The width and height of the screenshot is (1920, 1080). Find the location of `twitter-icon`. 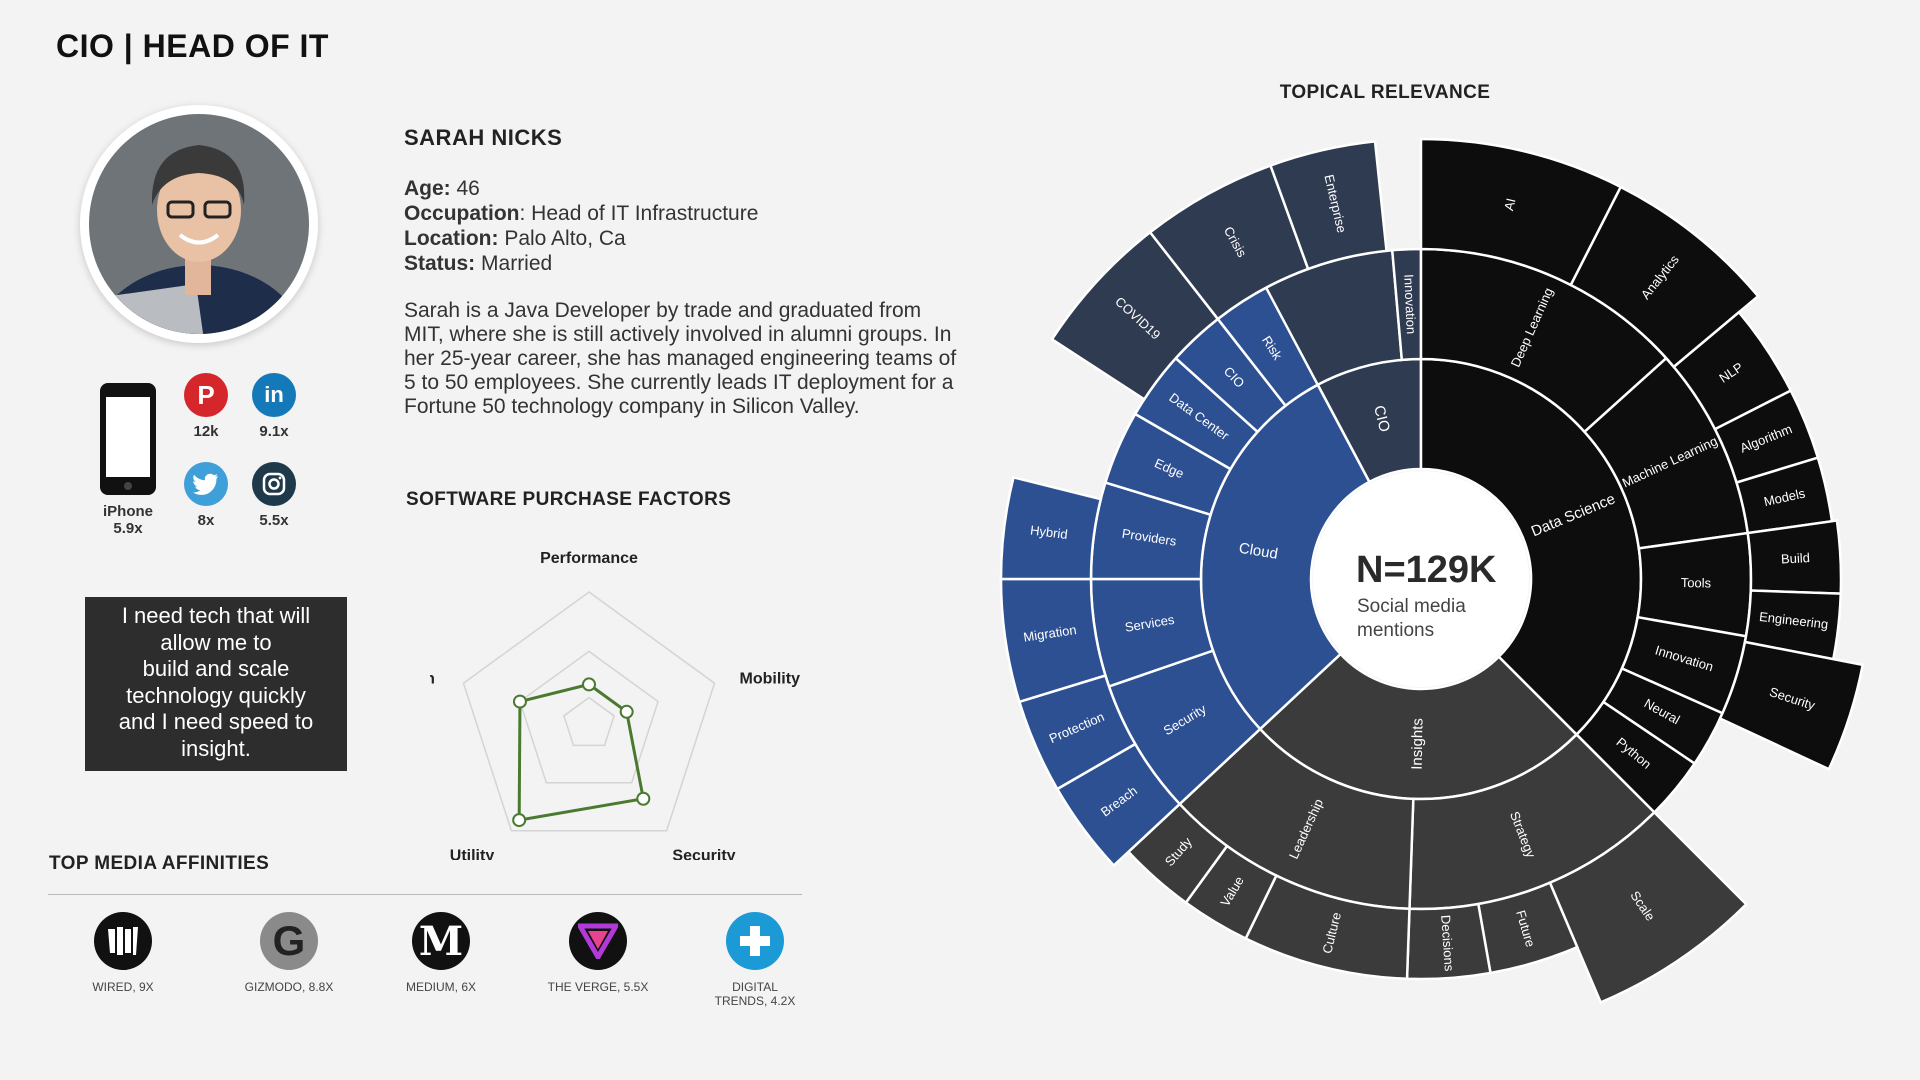

twitter-icon is located at coordinates (206, 484).